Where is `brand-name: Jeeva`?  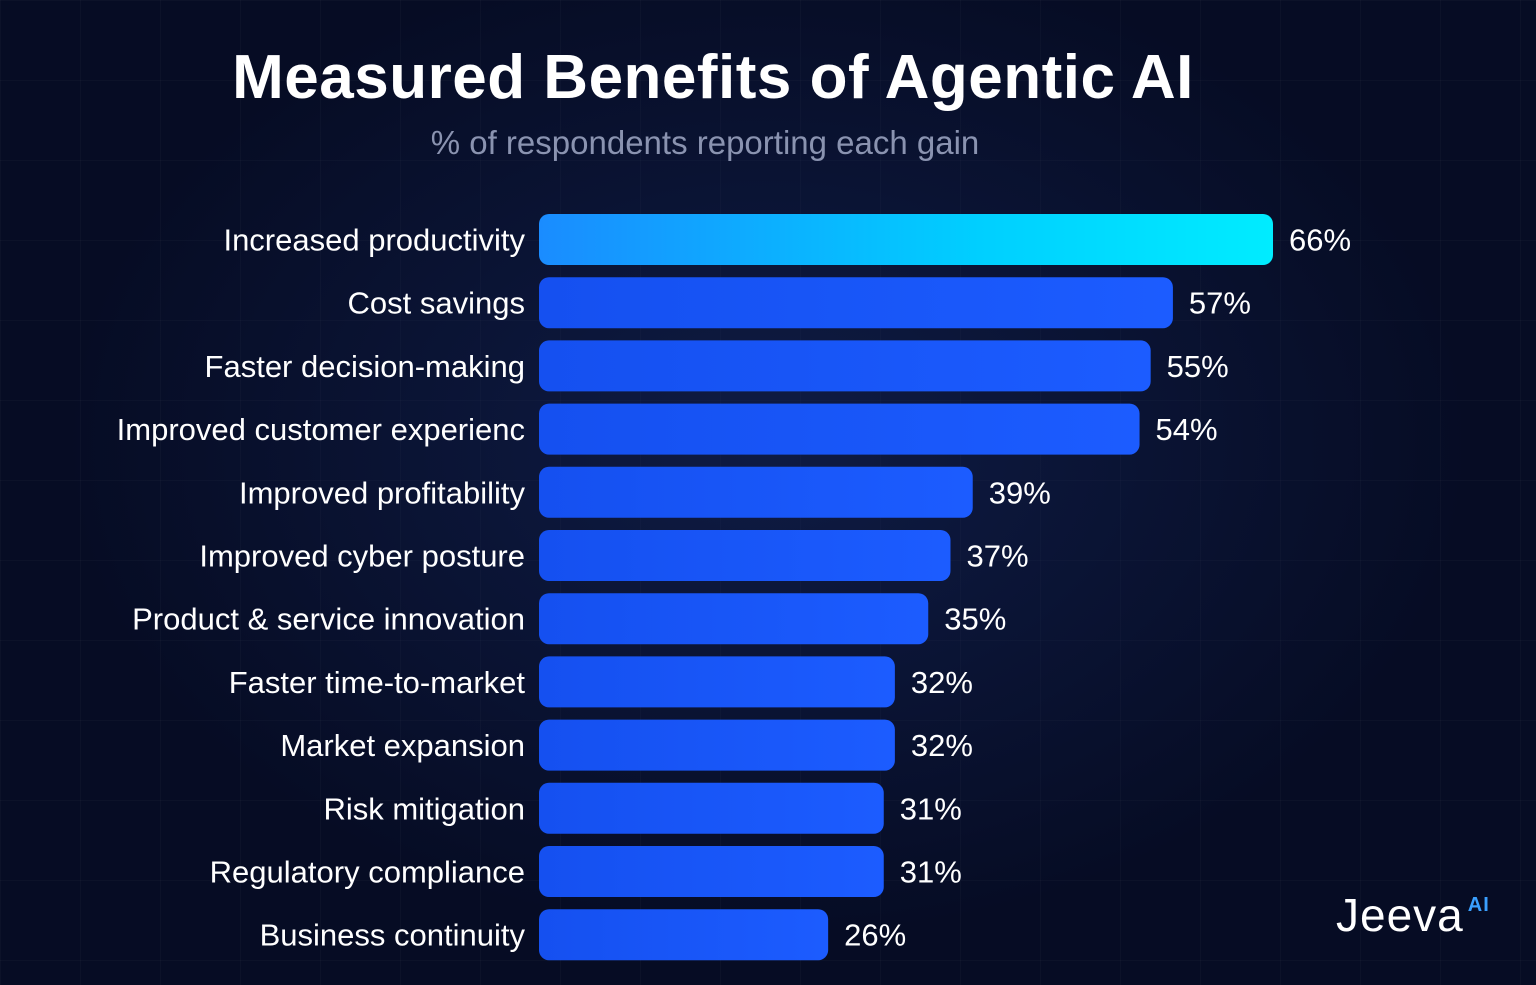
brand-name: Jeeva is located at coordinates (1400, 915).